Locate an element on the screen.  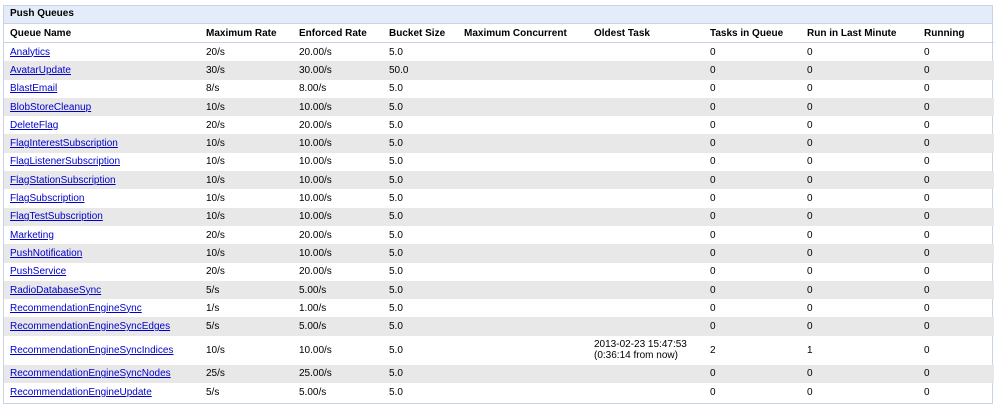
queue-link: RecommendationEngineSync is located at coordinates (76, 308).